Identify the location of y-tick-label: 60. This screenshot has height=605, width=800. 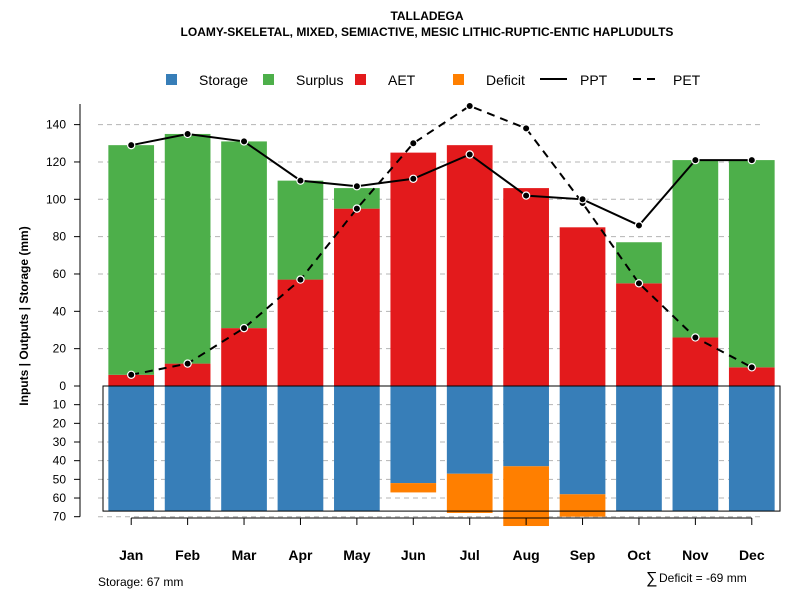
(60, 498).